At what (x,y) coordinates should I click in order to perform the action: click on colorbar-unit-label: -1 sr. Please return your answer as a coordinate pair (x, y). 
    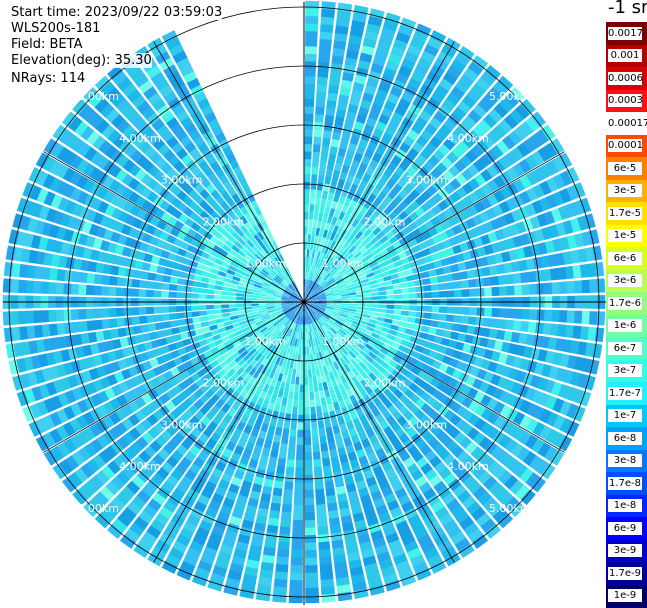
    Looking at the image, I should click on (627, 9).